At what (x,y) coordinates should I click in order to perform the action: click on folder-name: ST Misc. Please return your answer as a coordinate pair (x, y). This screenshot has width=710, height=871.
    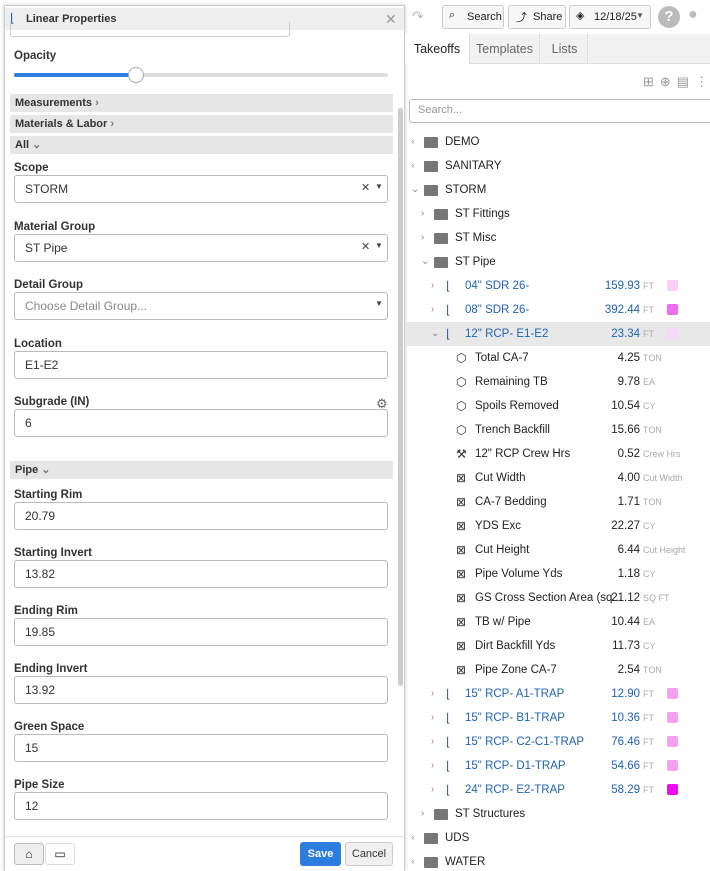
    Looking at the image, I should click on (476, 238).